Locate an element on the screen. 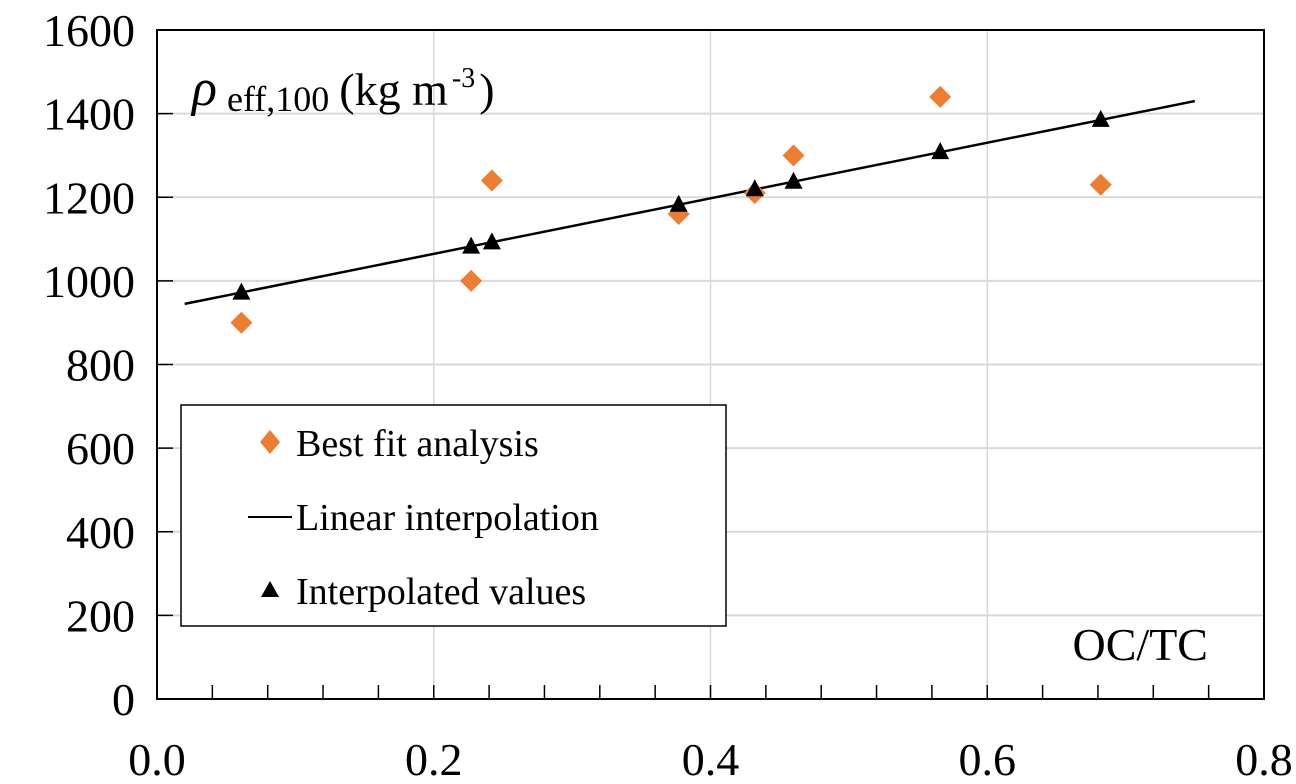 The image size is (1296, 784). y-tick-label: 1000 is located at coordinates (89, 281).